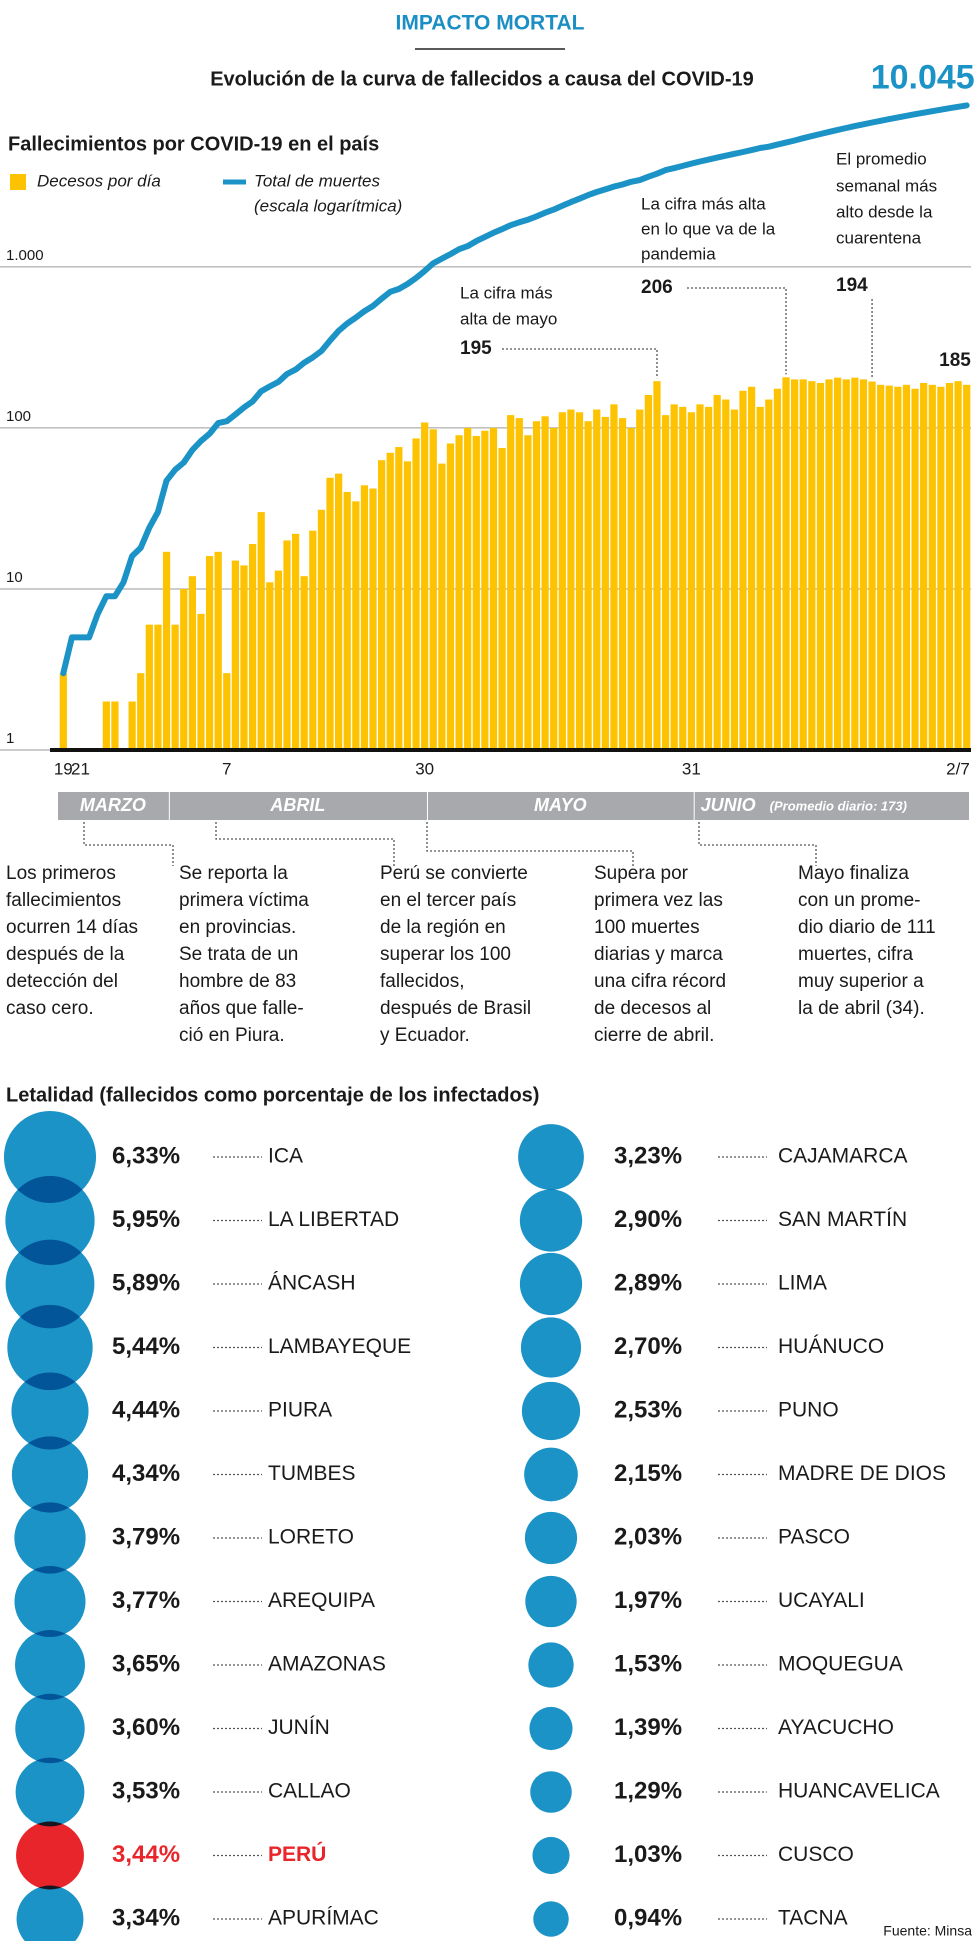  What do you see at coordinates (648, 1473) in the screenshot?
I see `bubble-value: 2,15%` at bounding box center [648, 1473].